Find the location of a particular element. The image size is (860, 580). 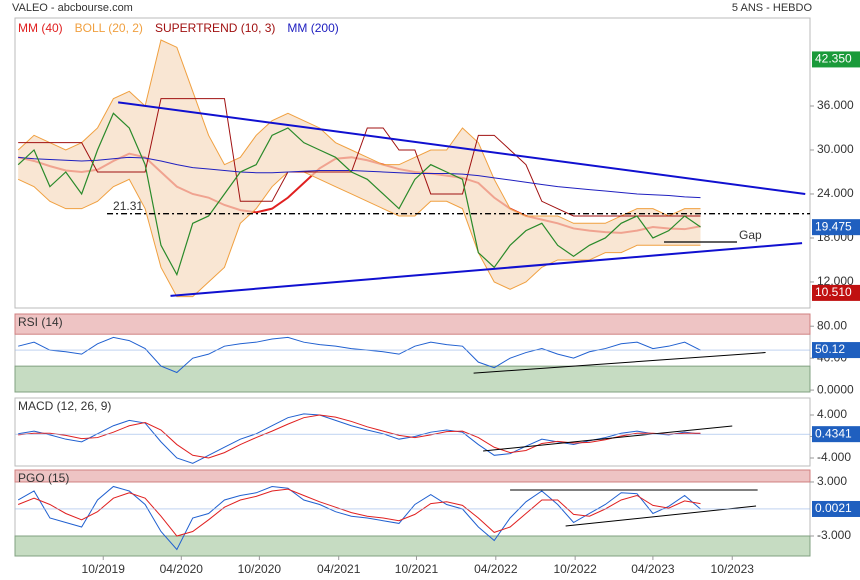

value-marker-label: 10.510 is located at coordinates (833, 292).